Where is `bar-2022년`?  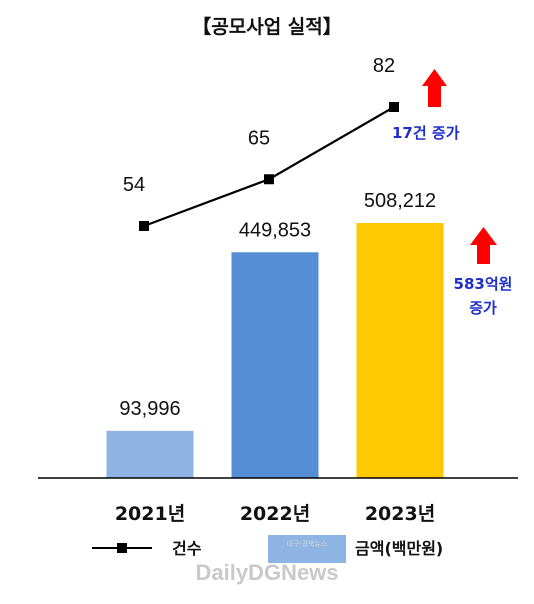 bar-2022년 is located at coordinates (275, 365).